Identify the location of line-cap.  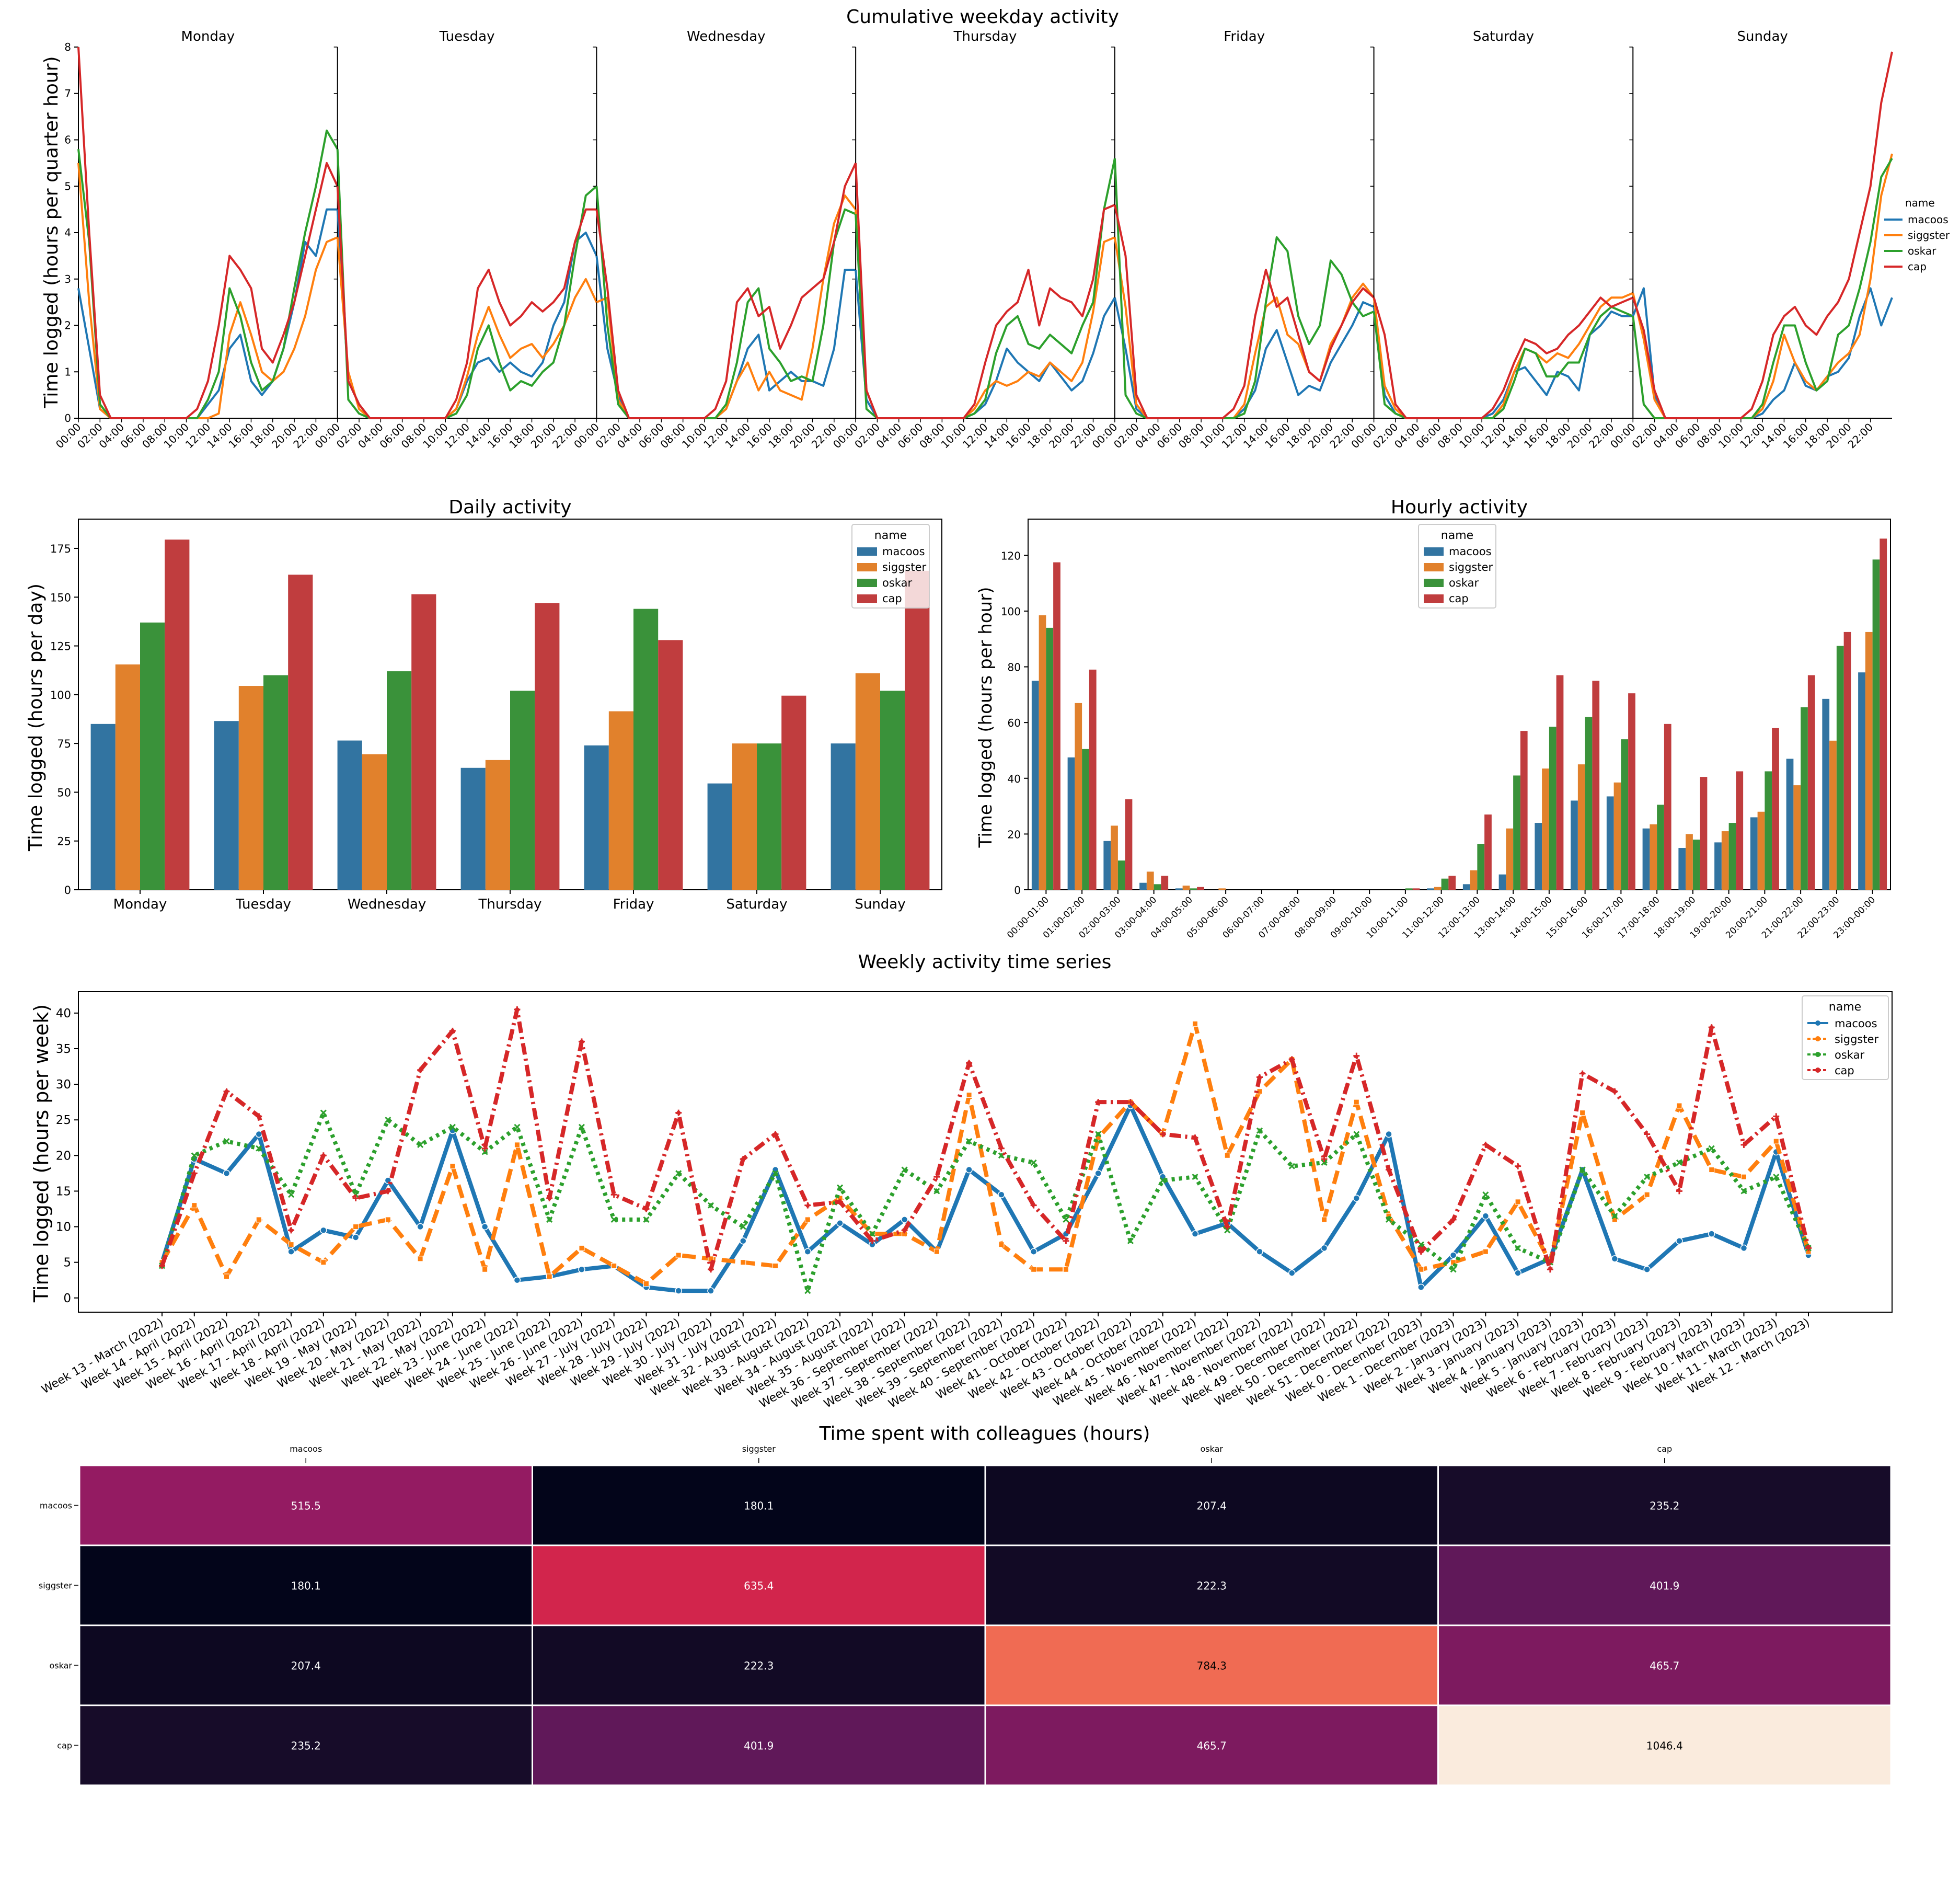
(985, 1139).